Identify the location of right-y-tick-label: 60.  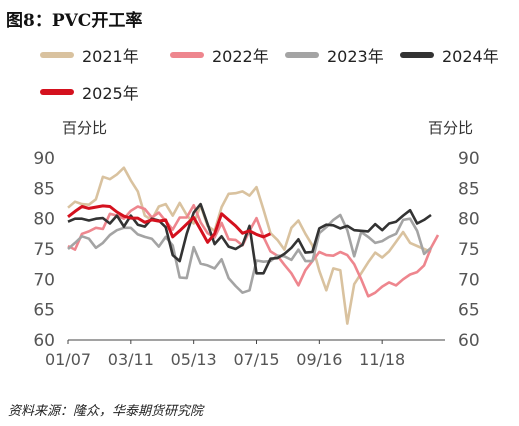
(469, 341).